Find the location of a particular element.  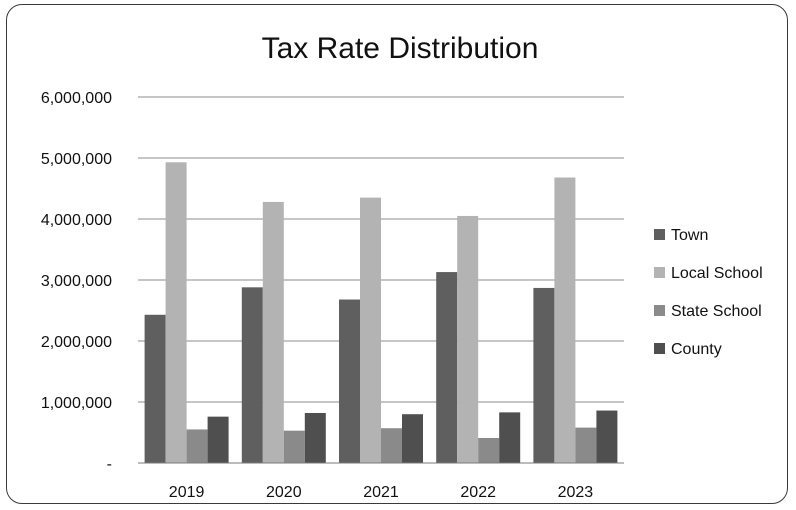

y-tick-label: 3,000,000 is located at coordinates (76, 281).